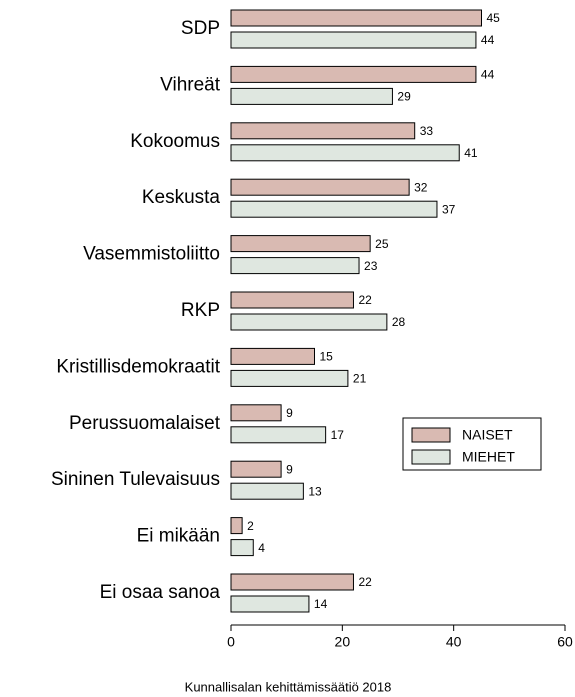 The height and width of the screenshot is (697, 575). What do you see at coordinates (338, 435) in the screenshot?
I see `value-label: 17` at bounding box center [338, 435].